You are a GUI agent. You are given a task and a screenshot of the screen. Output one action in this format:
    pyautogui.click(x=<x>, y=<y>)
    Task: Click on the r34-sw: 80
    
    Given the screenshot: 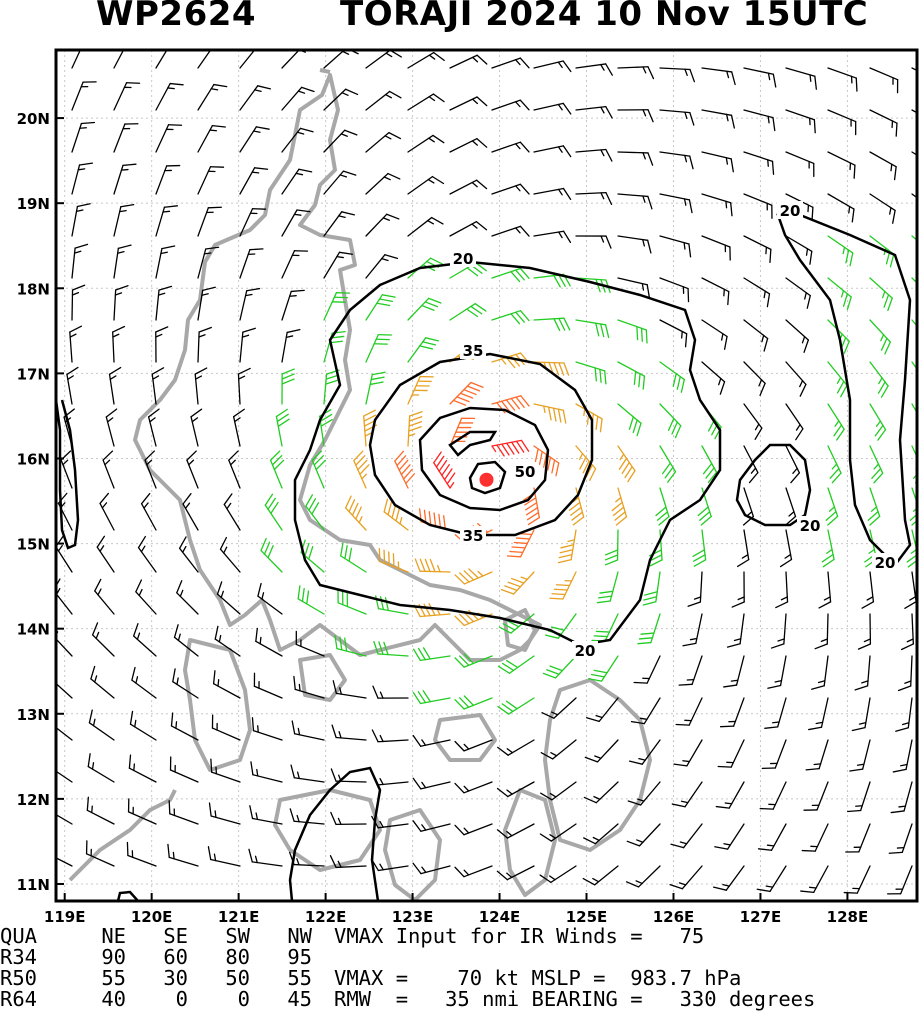 What is the action you would take?
    pyautogui.click(x=237, y=957)
    